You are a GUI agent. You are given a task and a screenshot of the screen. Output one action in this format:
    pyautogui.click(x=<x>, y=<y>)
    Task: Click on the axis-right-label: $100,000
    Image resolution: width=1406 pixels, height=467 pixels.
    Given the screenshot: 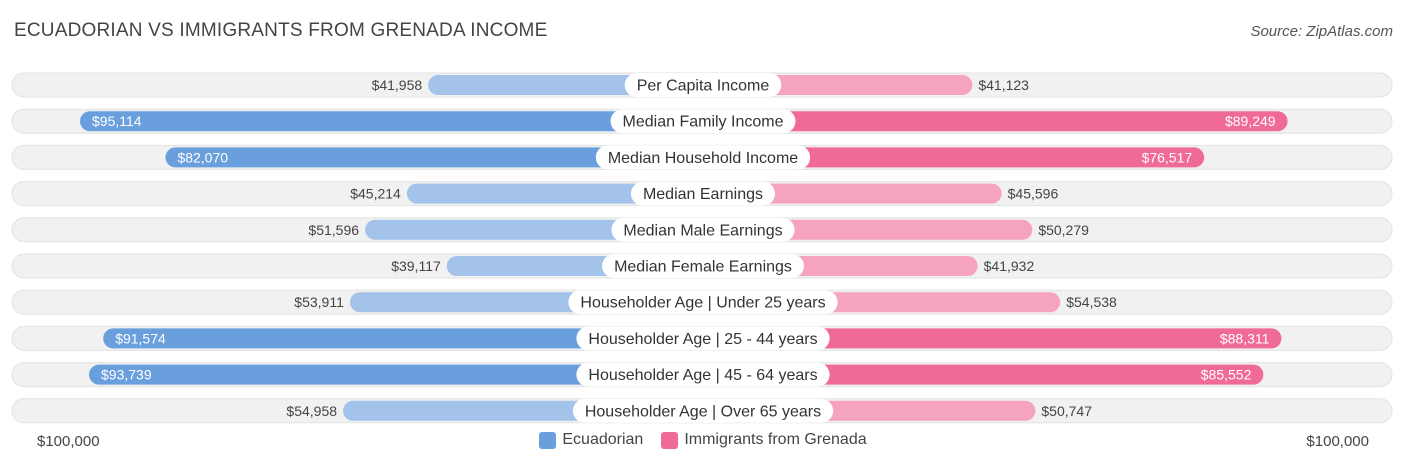 What is the action you would take?
    pyautogui.click(x=1337, y=441)
    